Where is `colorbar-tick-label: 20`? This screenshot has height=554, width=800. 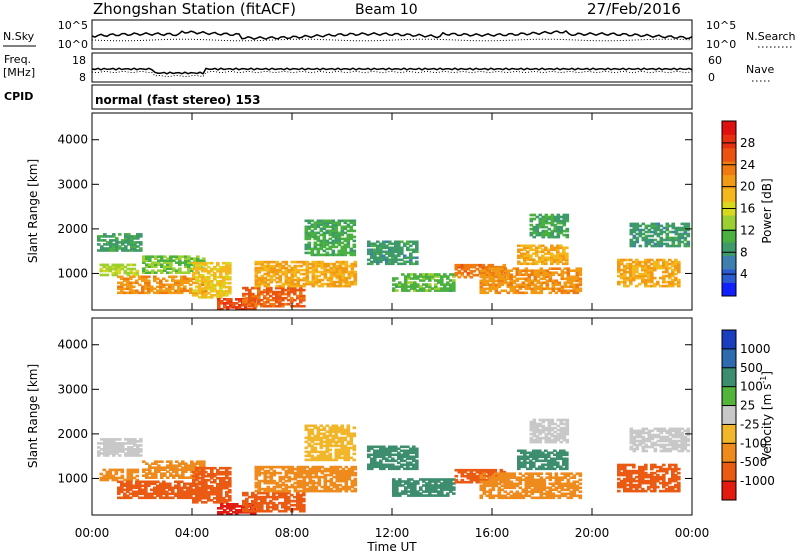
colorbar-tick-label: 20 is located at coordinates (747, 187).